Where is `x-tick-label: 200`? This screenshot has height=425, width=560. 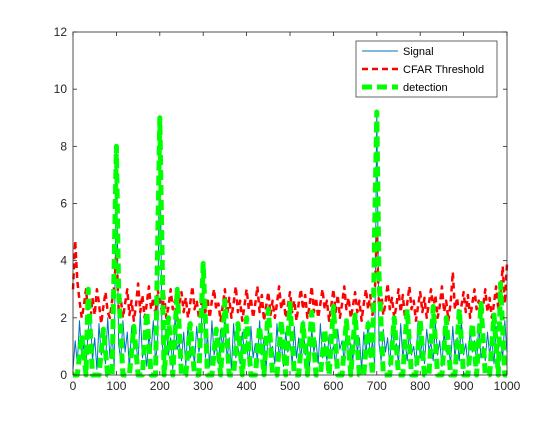
x-tick-label: 200 is located at coordinates (160, 386).